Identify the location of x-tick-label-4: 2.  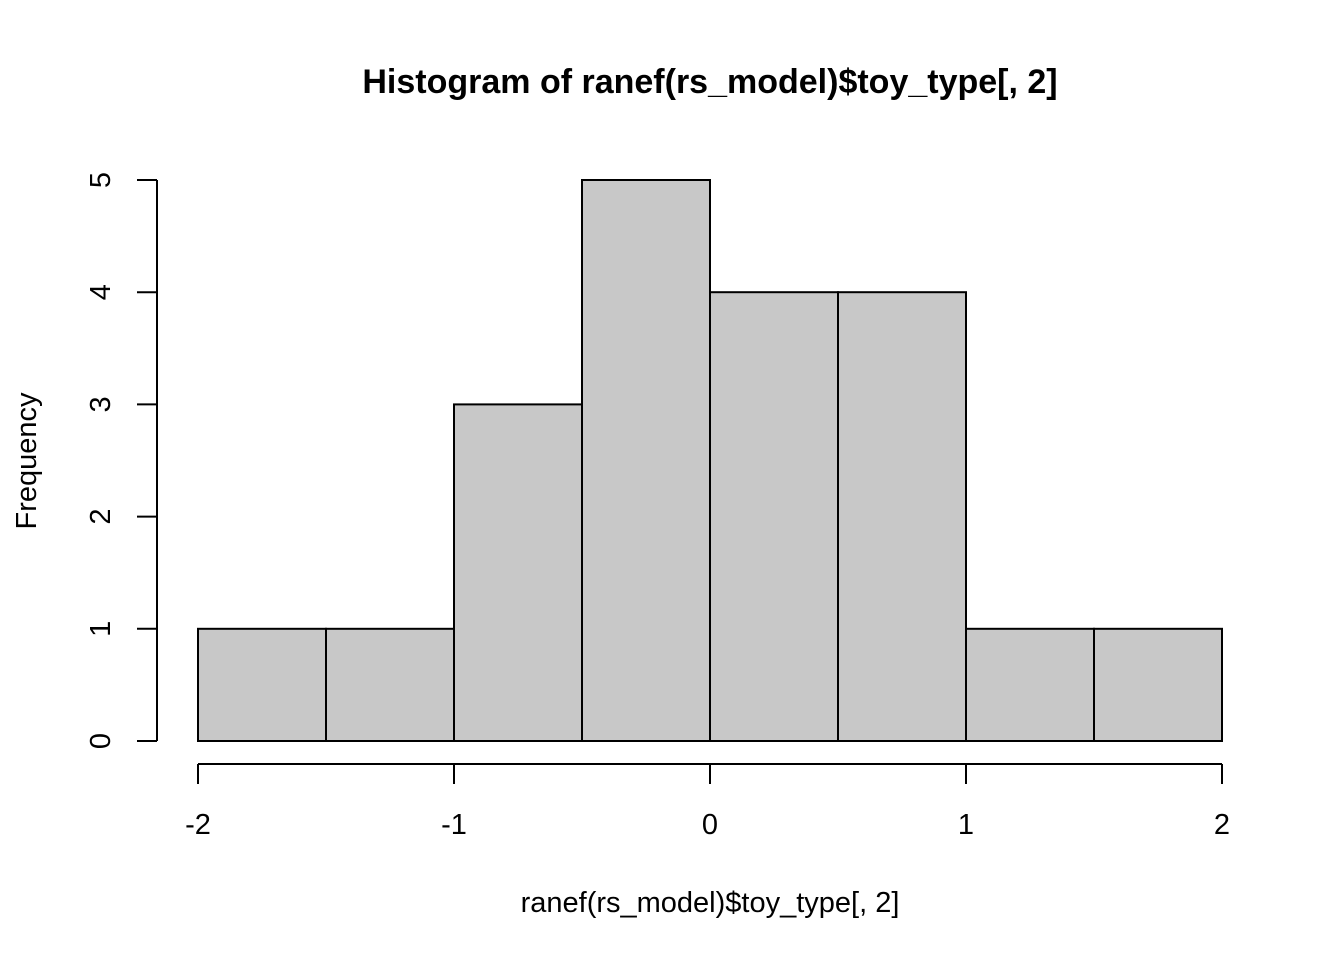
(1222, 825).